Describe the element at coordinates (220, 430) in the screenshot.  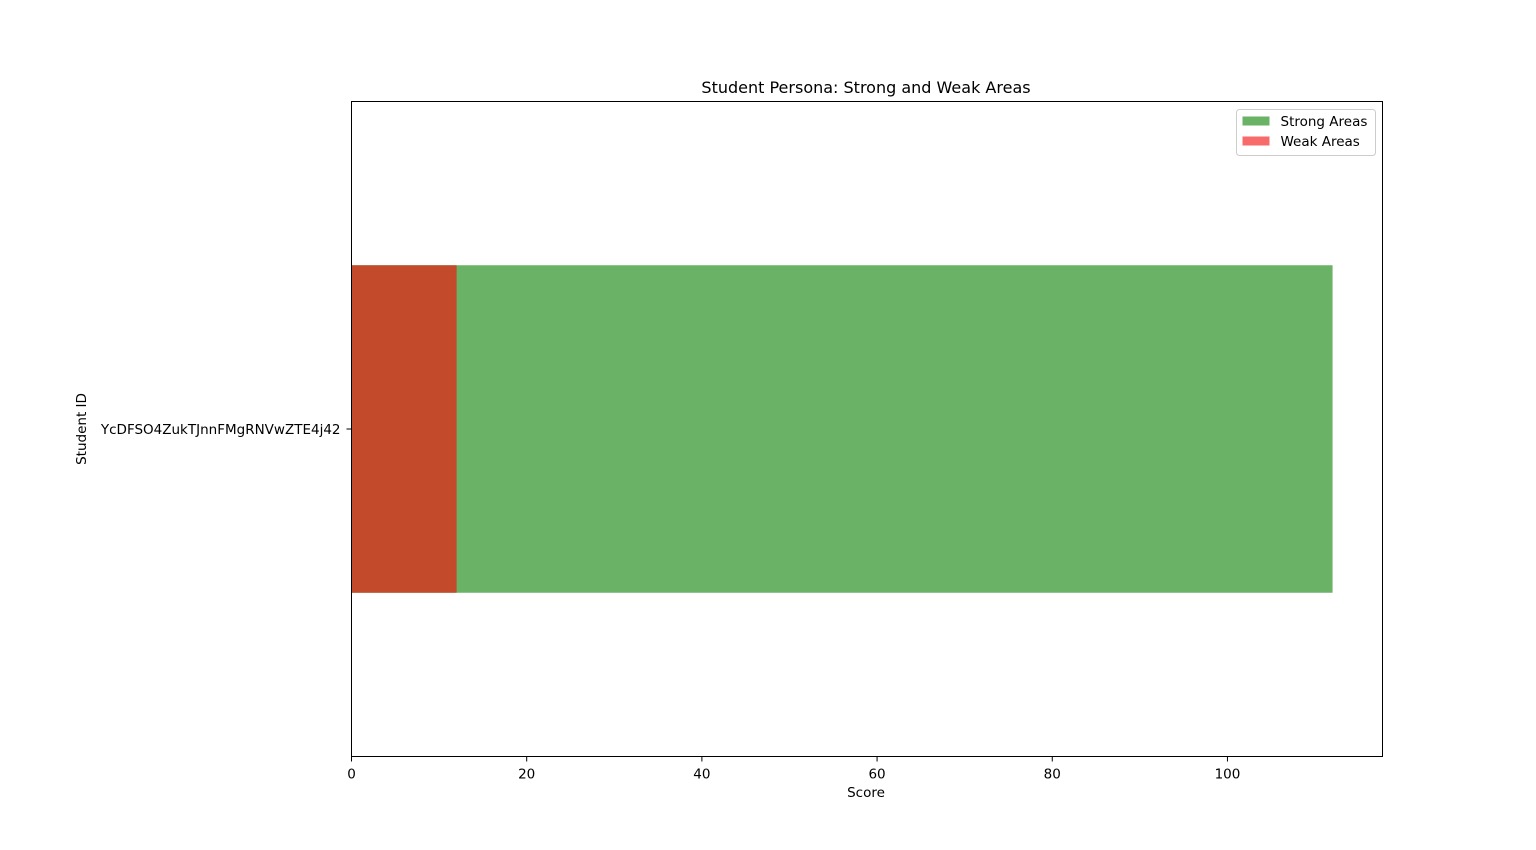
I see `y-tick-label: YcDFSO4ZukTJnnFMgRNVwZTE4j42` at that location.